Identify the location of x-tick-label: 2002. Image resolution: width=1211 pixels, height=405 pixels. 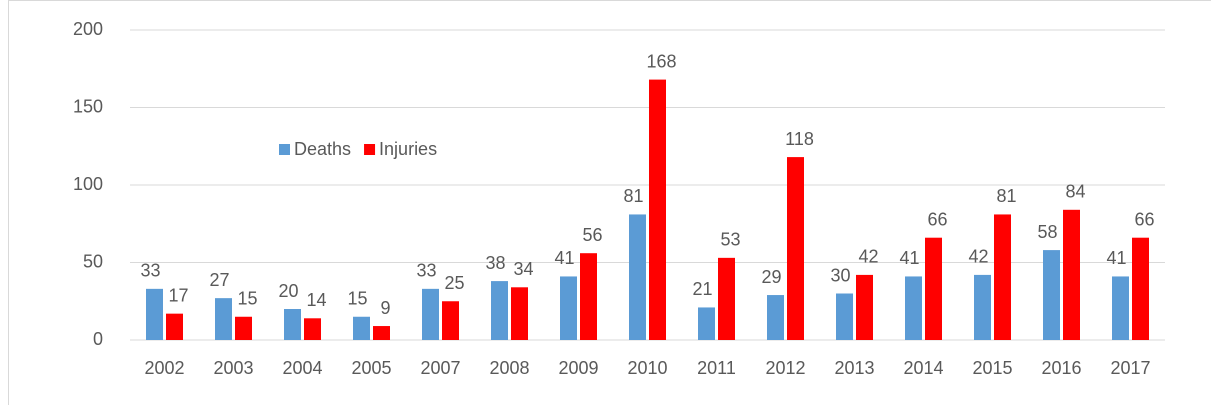
(164, 368).